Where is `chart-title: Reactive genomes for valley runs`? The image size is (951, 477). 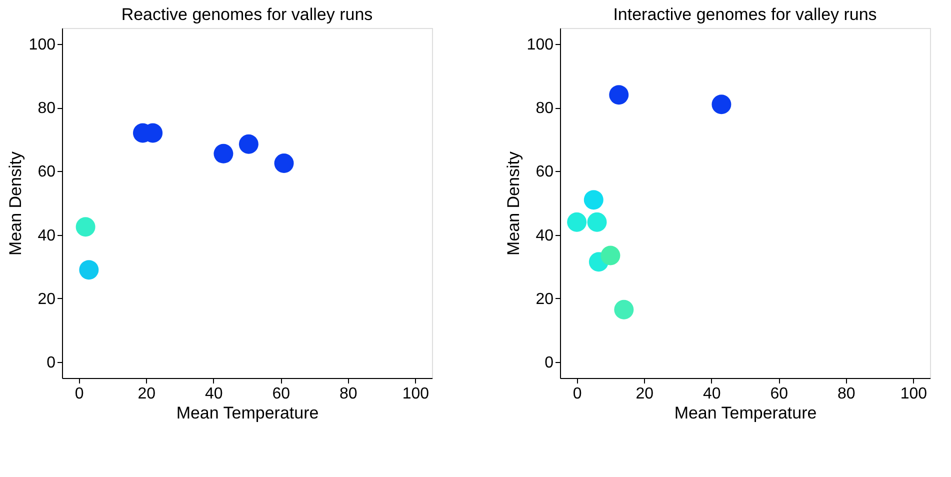
chart-title: Reactive genomes for valley runs is located at coordinates (247, 14).